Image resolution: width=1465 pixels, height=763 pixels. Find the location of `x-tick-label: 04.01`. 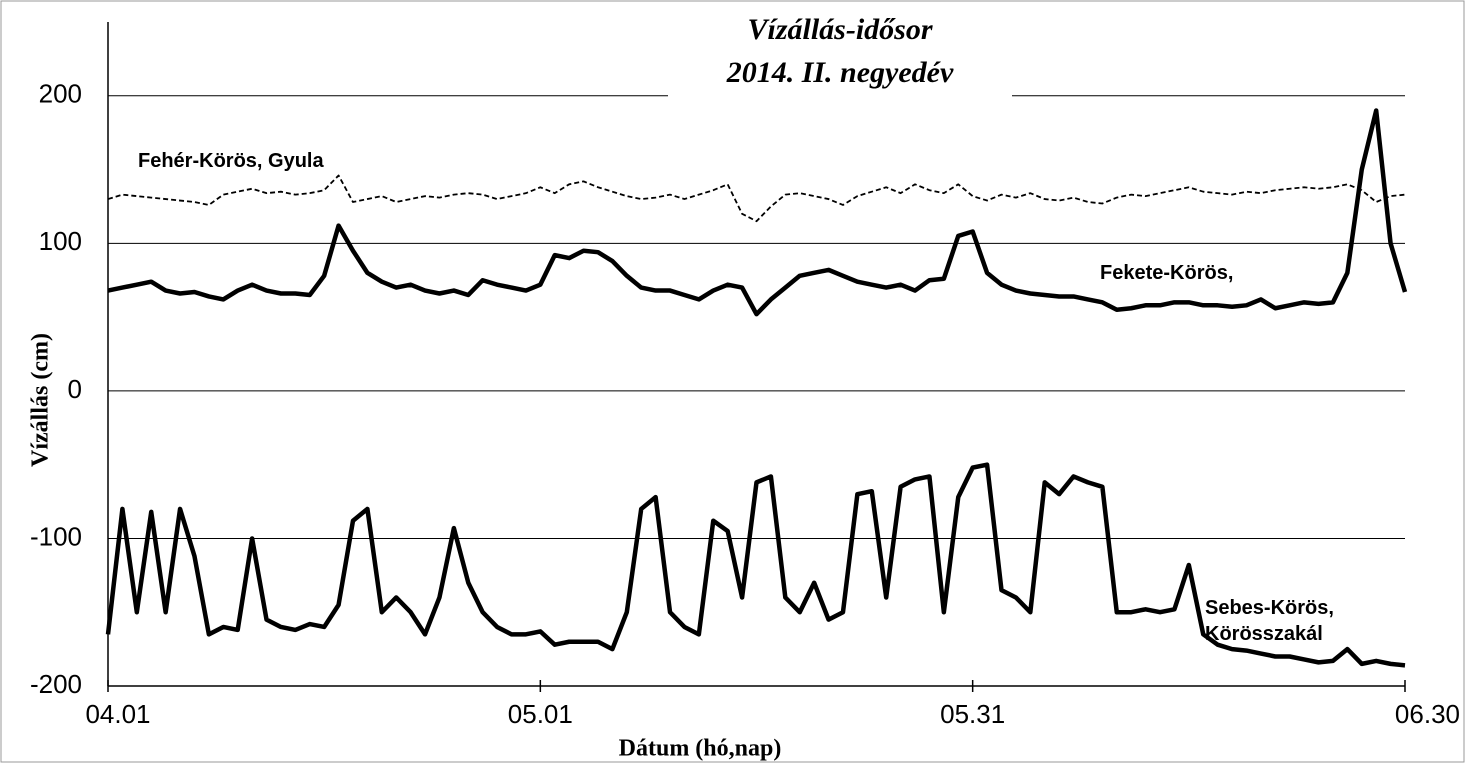

x-tick-label: 04.01 is located at coordinates (117, 714).